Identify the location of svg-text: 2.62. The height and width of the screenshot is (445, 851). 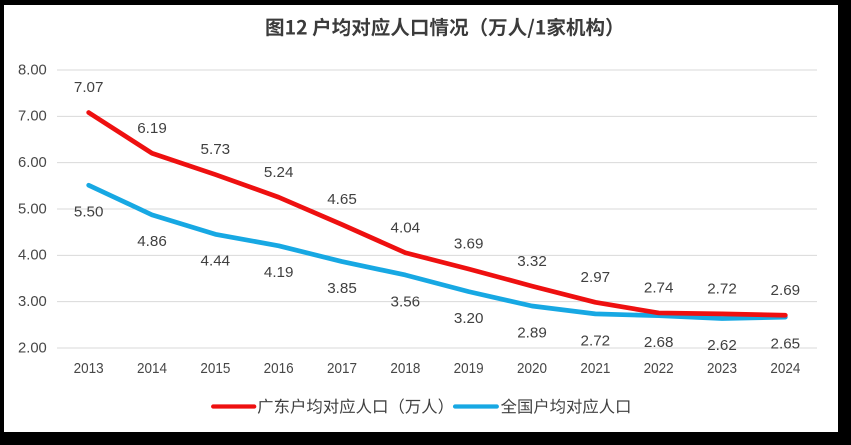
(722, 345).